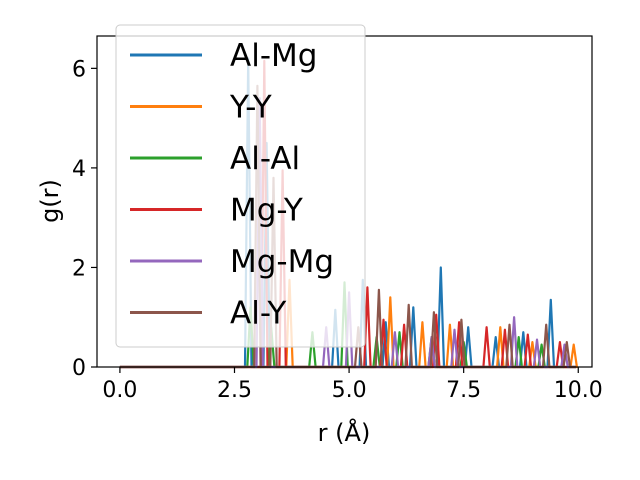 The image size is (640, 480). Describe the element at coordinates (282, 262) in the screenshot. I see `legend-label-mg-mg: Mg-Mg` at that location.